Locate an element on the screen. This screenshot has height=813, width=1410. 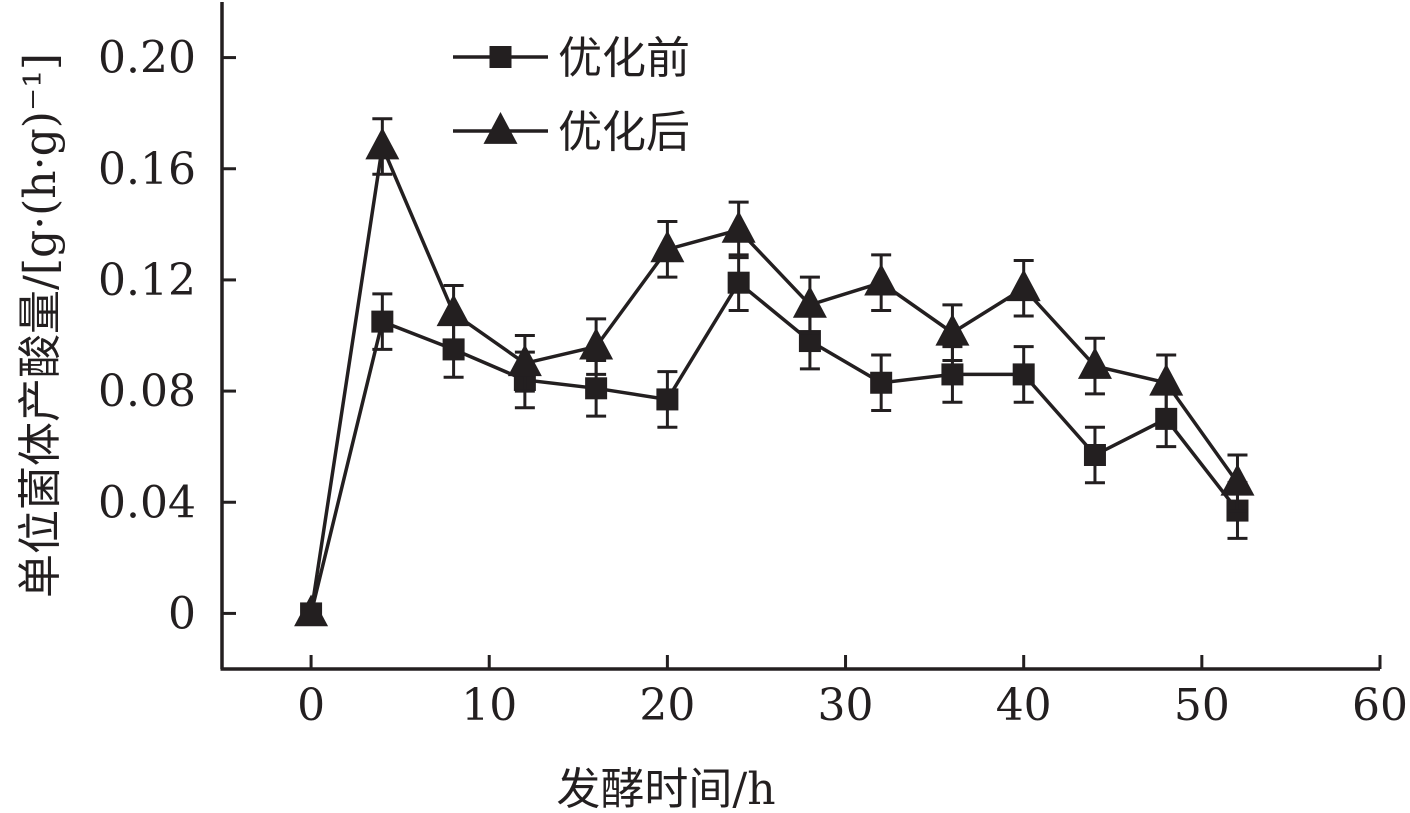
x-tick-label: 60 is located at coordinates (1380, 705).